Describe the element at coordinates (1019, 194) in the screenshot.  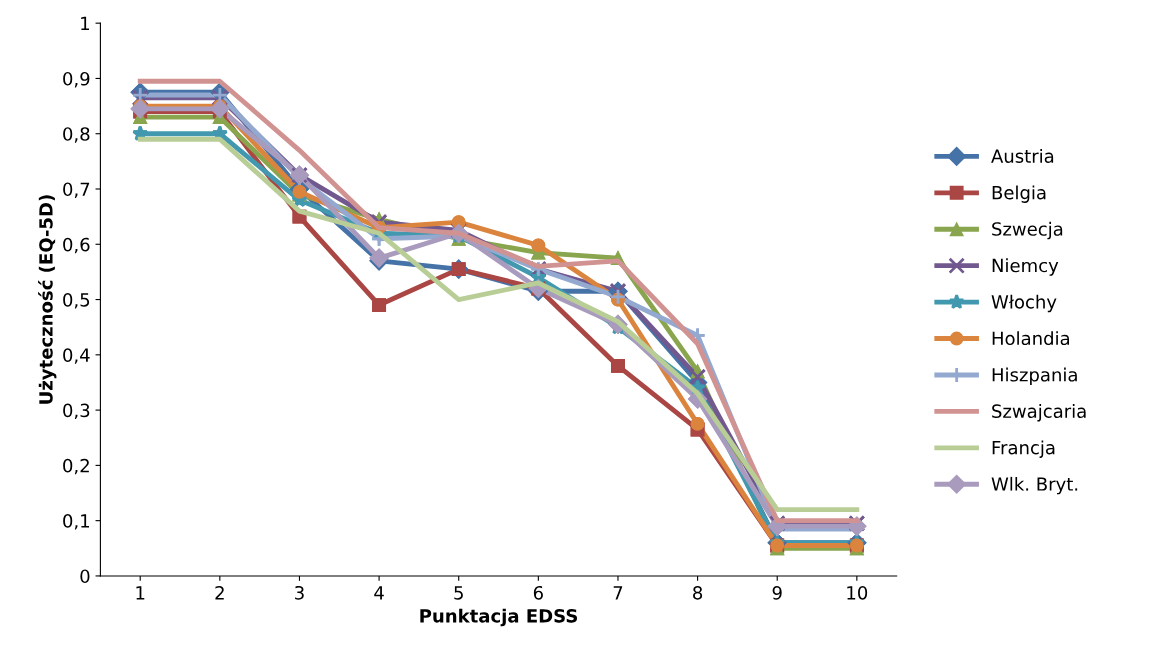
I see `legend-label: Belgia` at that location.